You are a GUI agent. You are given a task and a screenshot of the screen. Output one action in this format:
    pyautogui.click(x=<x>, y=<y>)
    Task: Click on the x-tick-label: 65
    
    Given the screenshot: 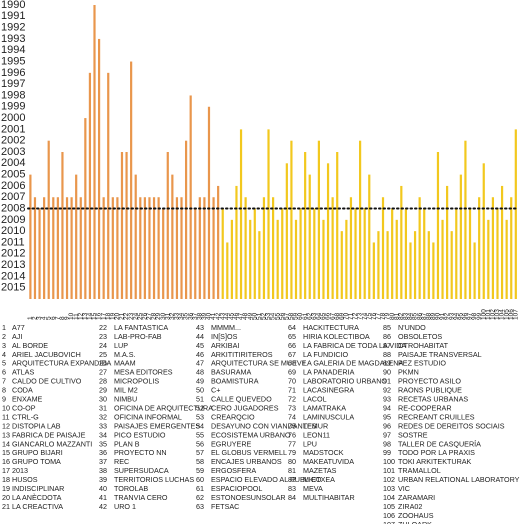 What is the action you would take?
    pyautogui.click(x=323, y=316)
    